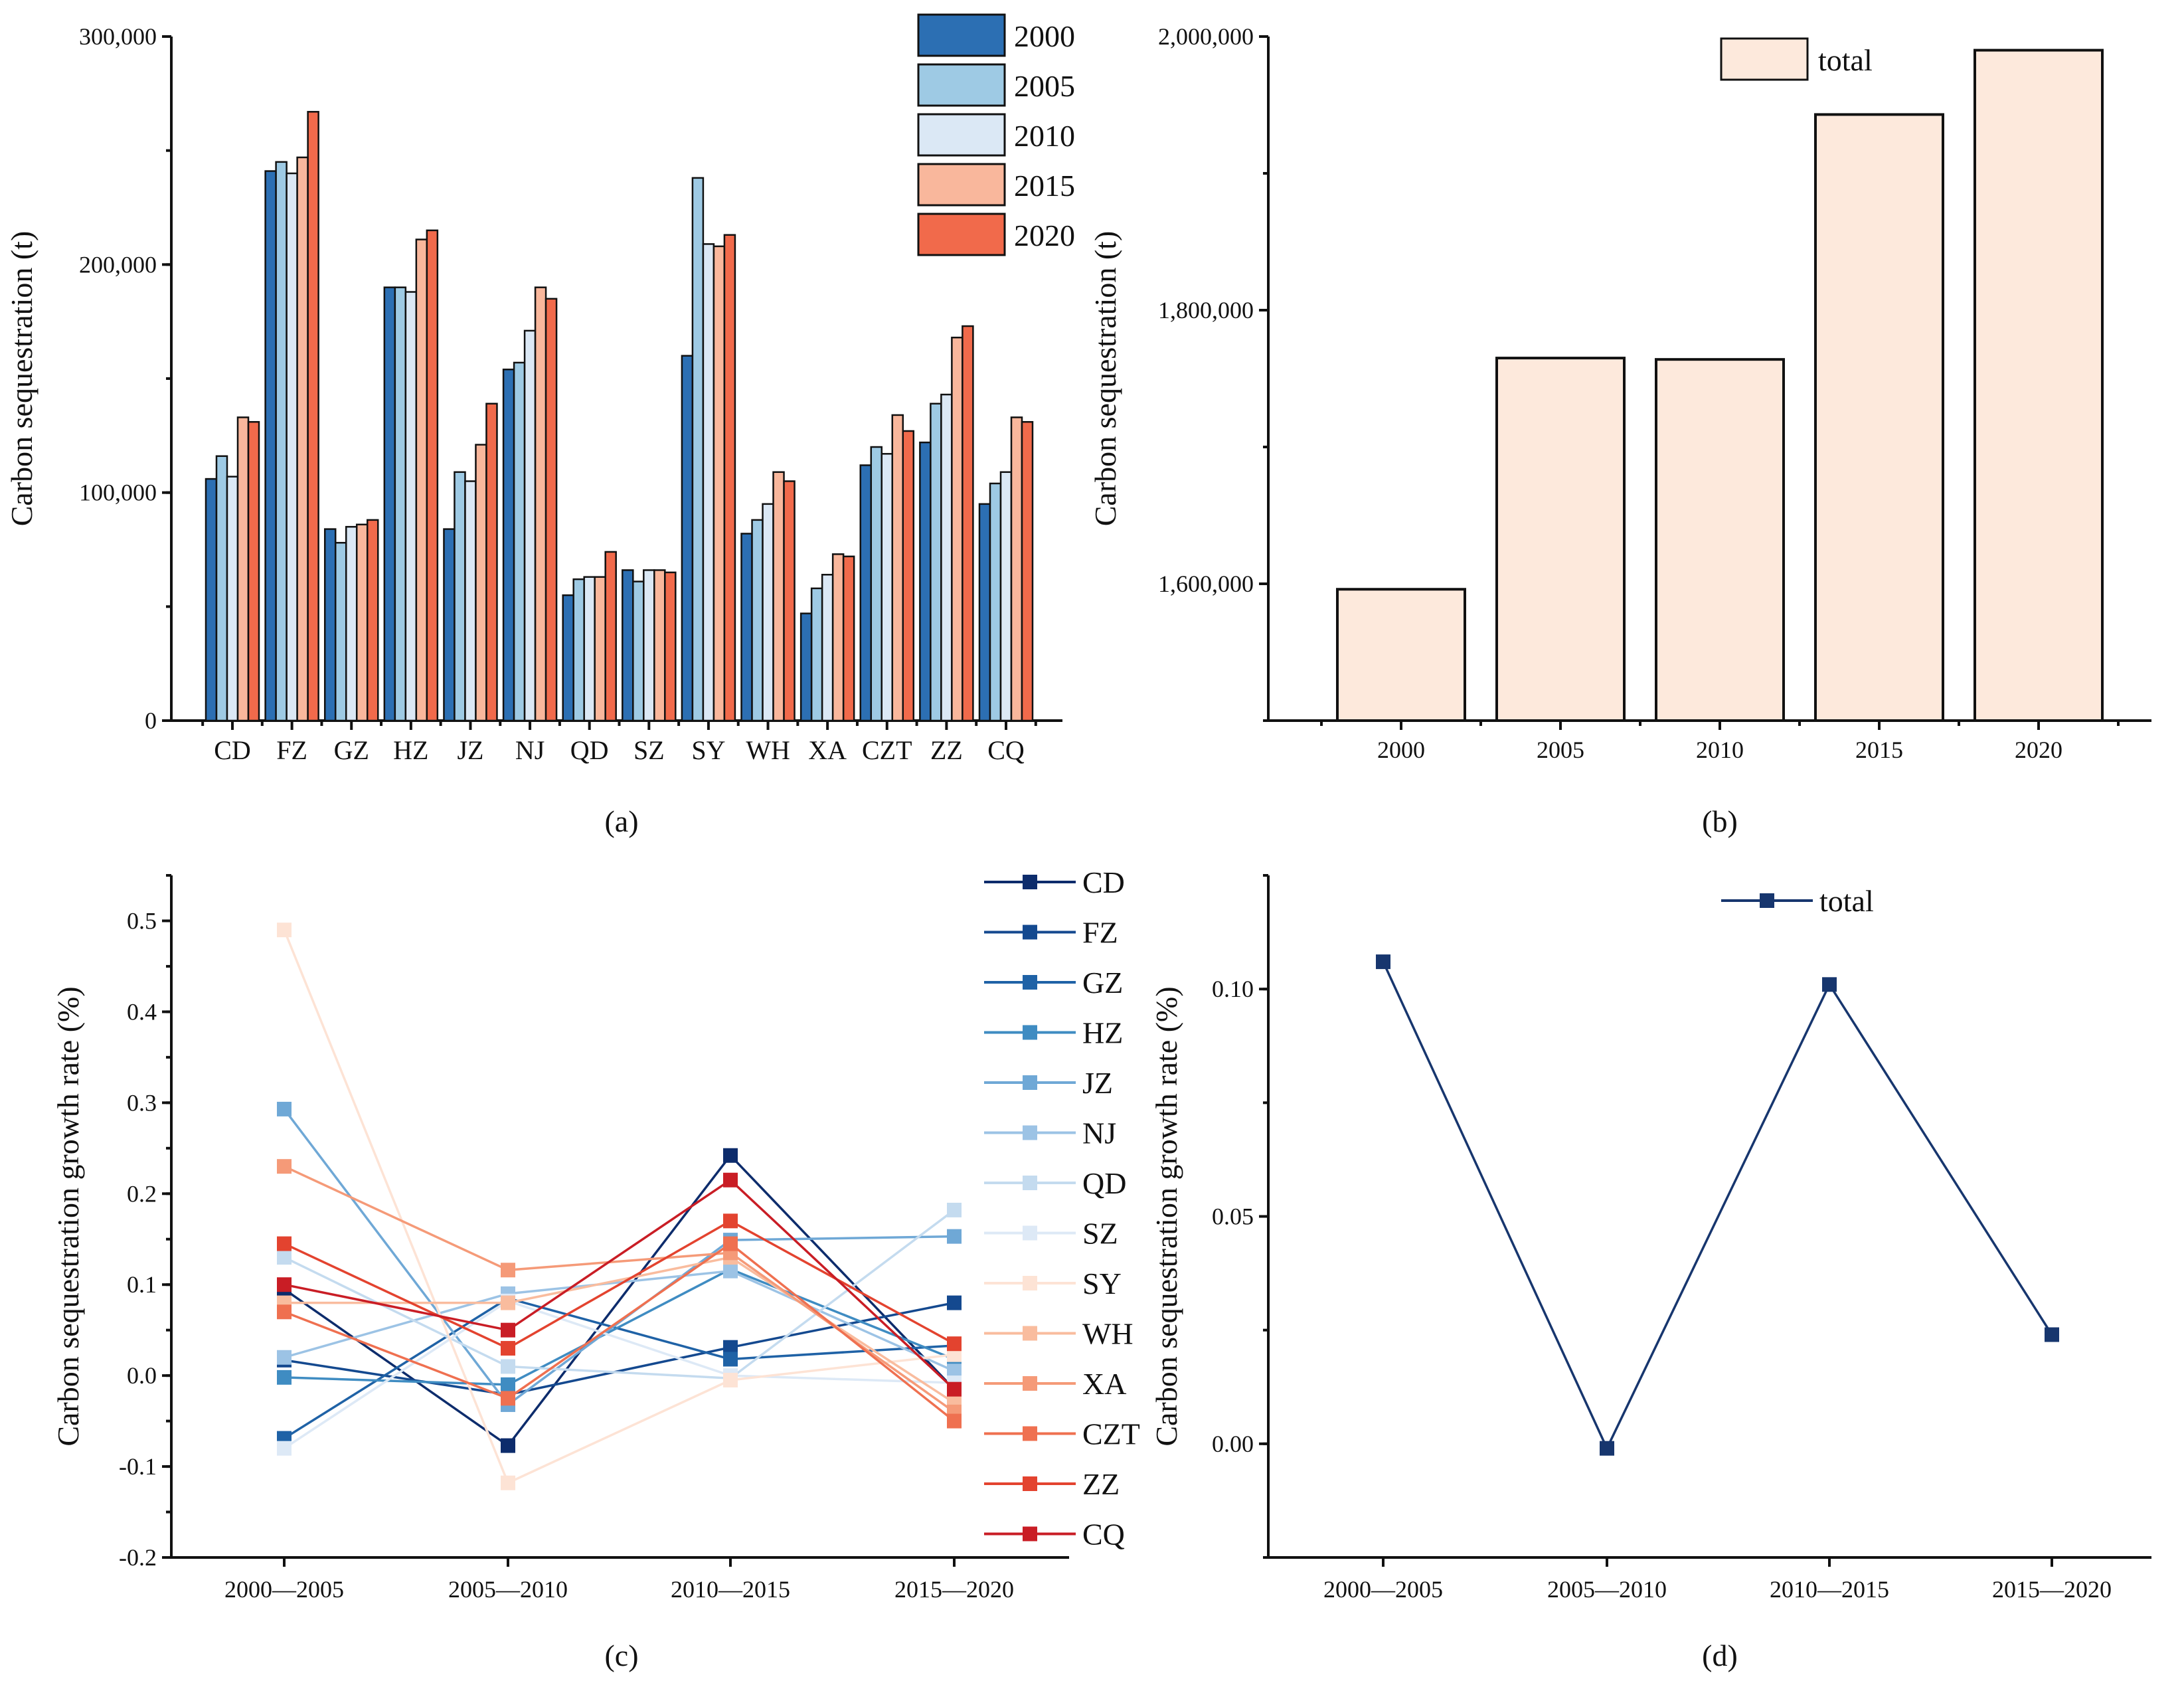 This screenshot has height=1681, width=2184. What do you see at coordinates (968, 523) in the screenshot?
I see `bar-ZZ-2020` at bounding box center [968, 523].